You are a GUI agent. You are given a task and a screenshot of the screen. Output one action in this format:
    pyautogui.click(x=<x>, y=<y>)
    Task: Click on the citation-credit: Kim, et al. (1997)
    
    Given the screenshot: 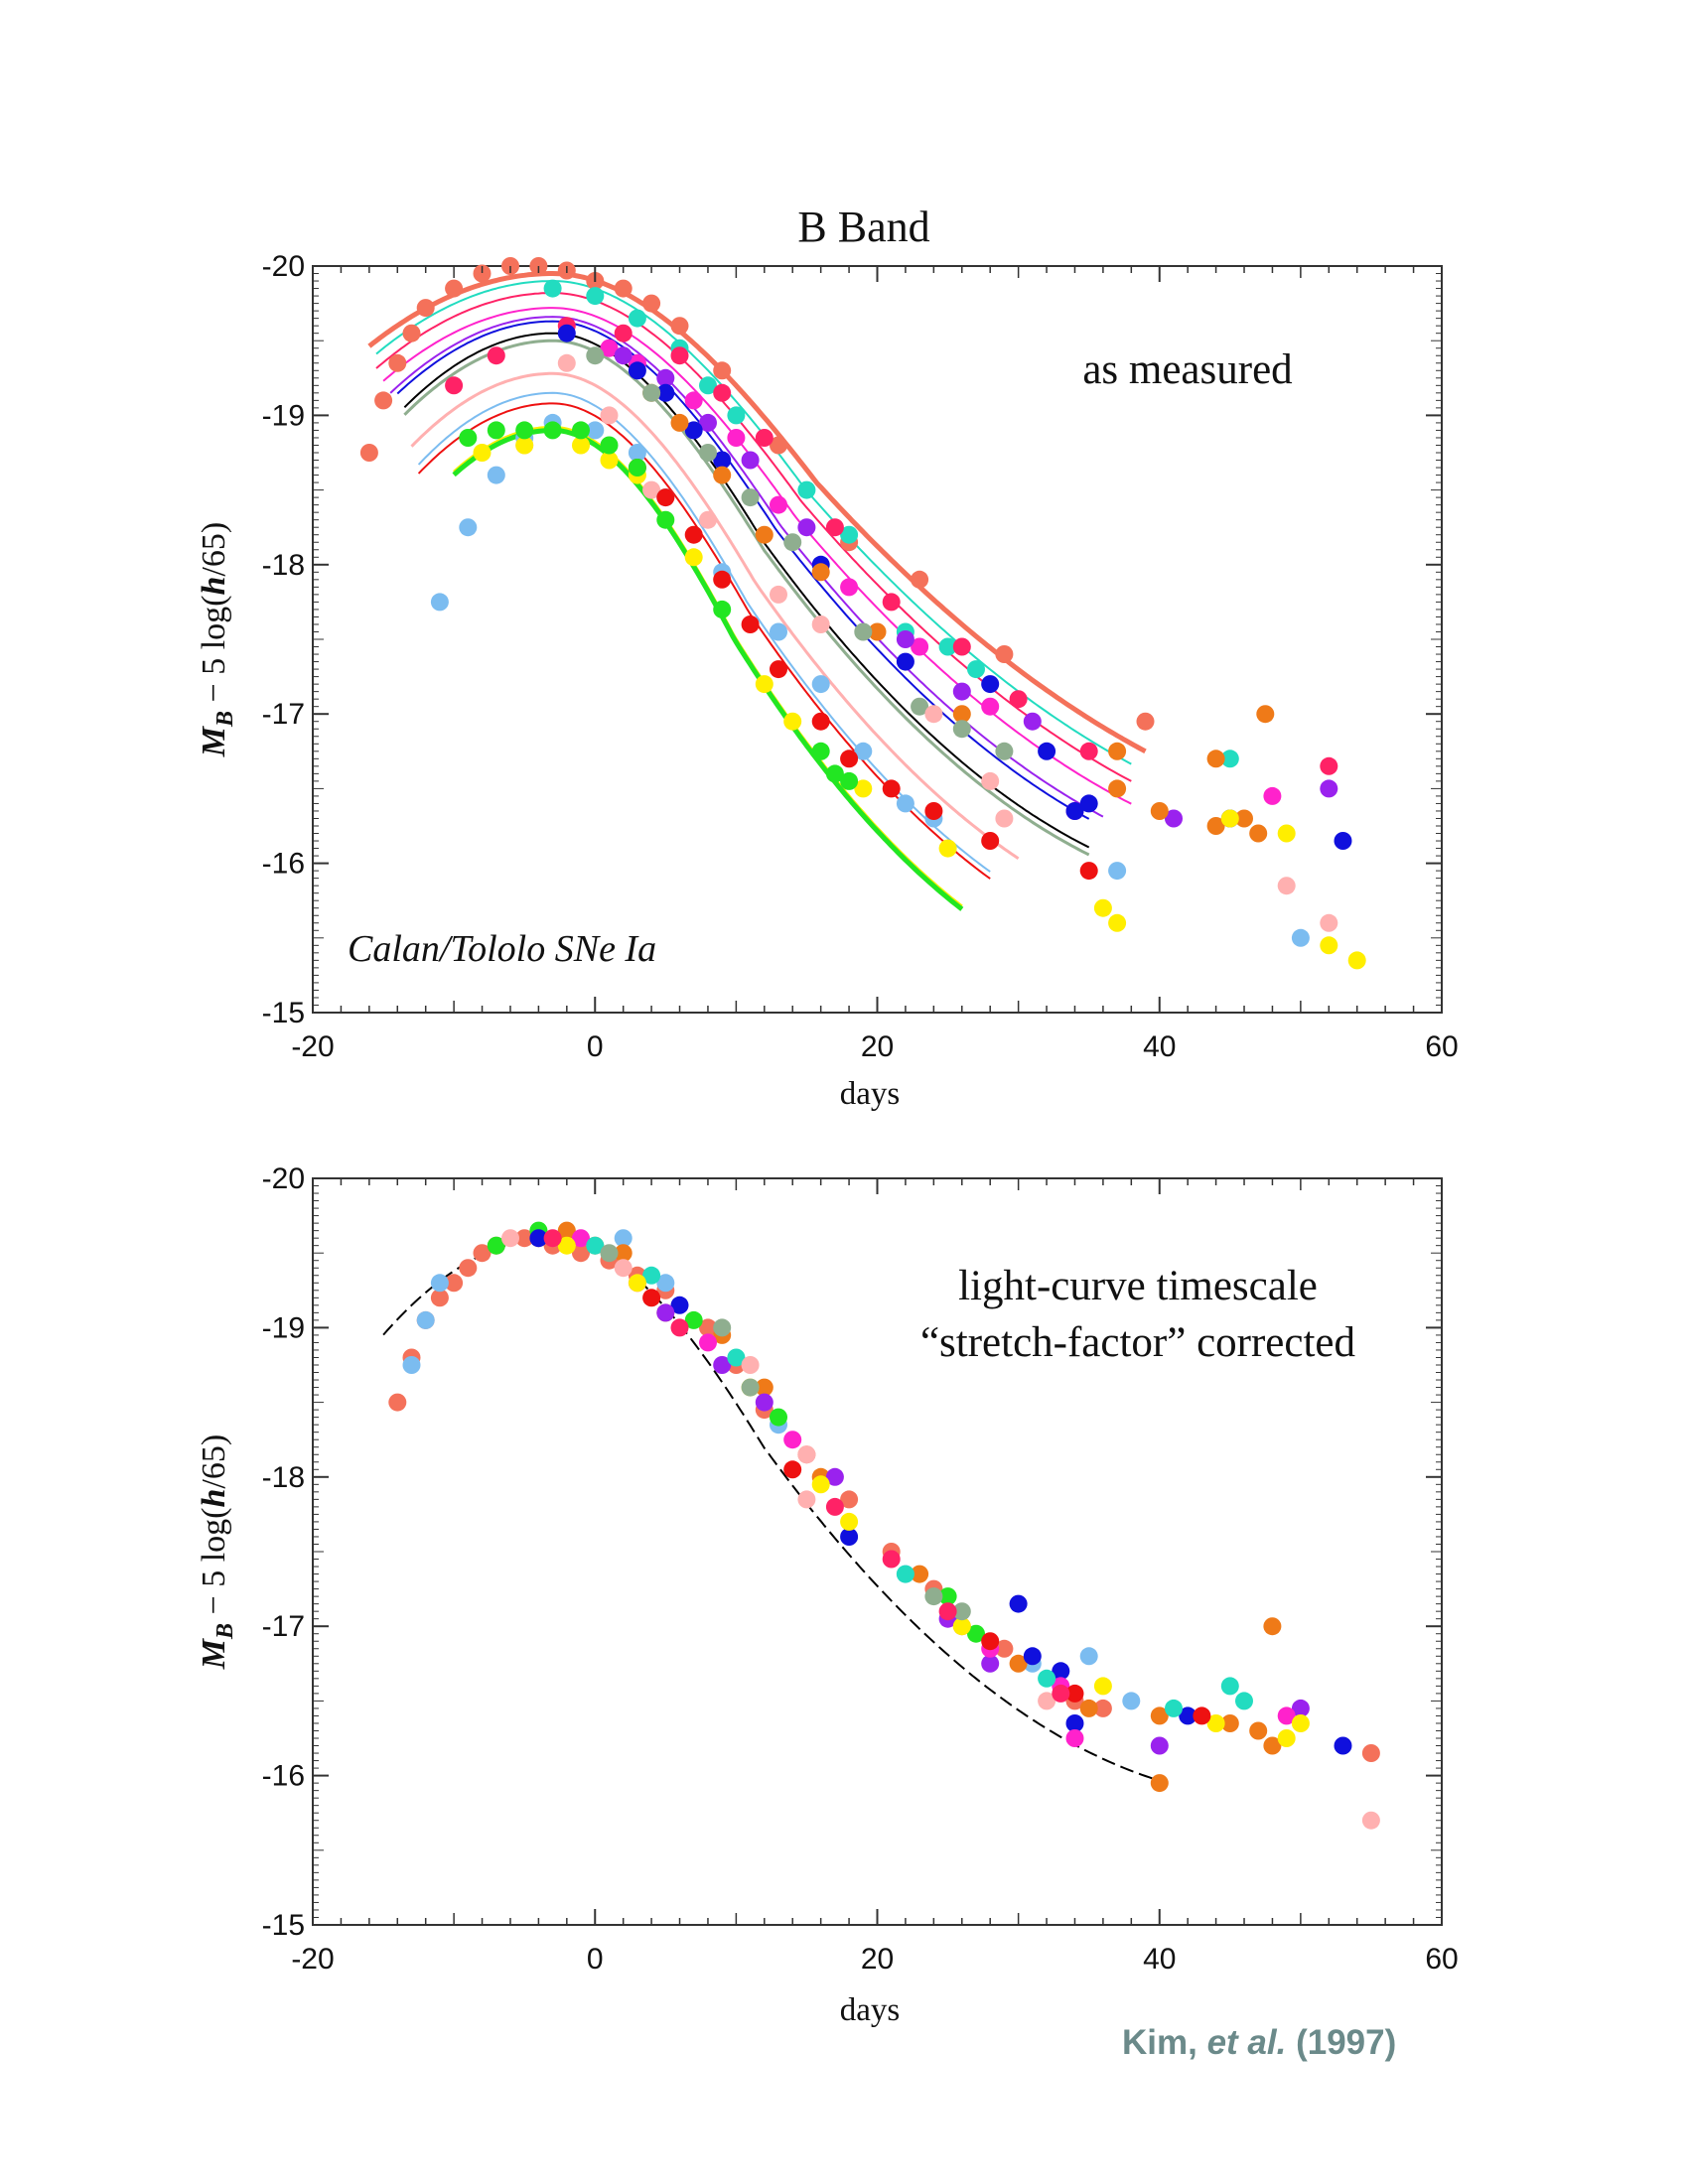 What is the action you would take?
    pyautogui.click(x=1259, y=2043)
    